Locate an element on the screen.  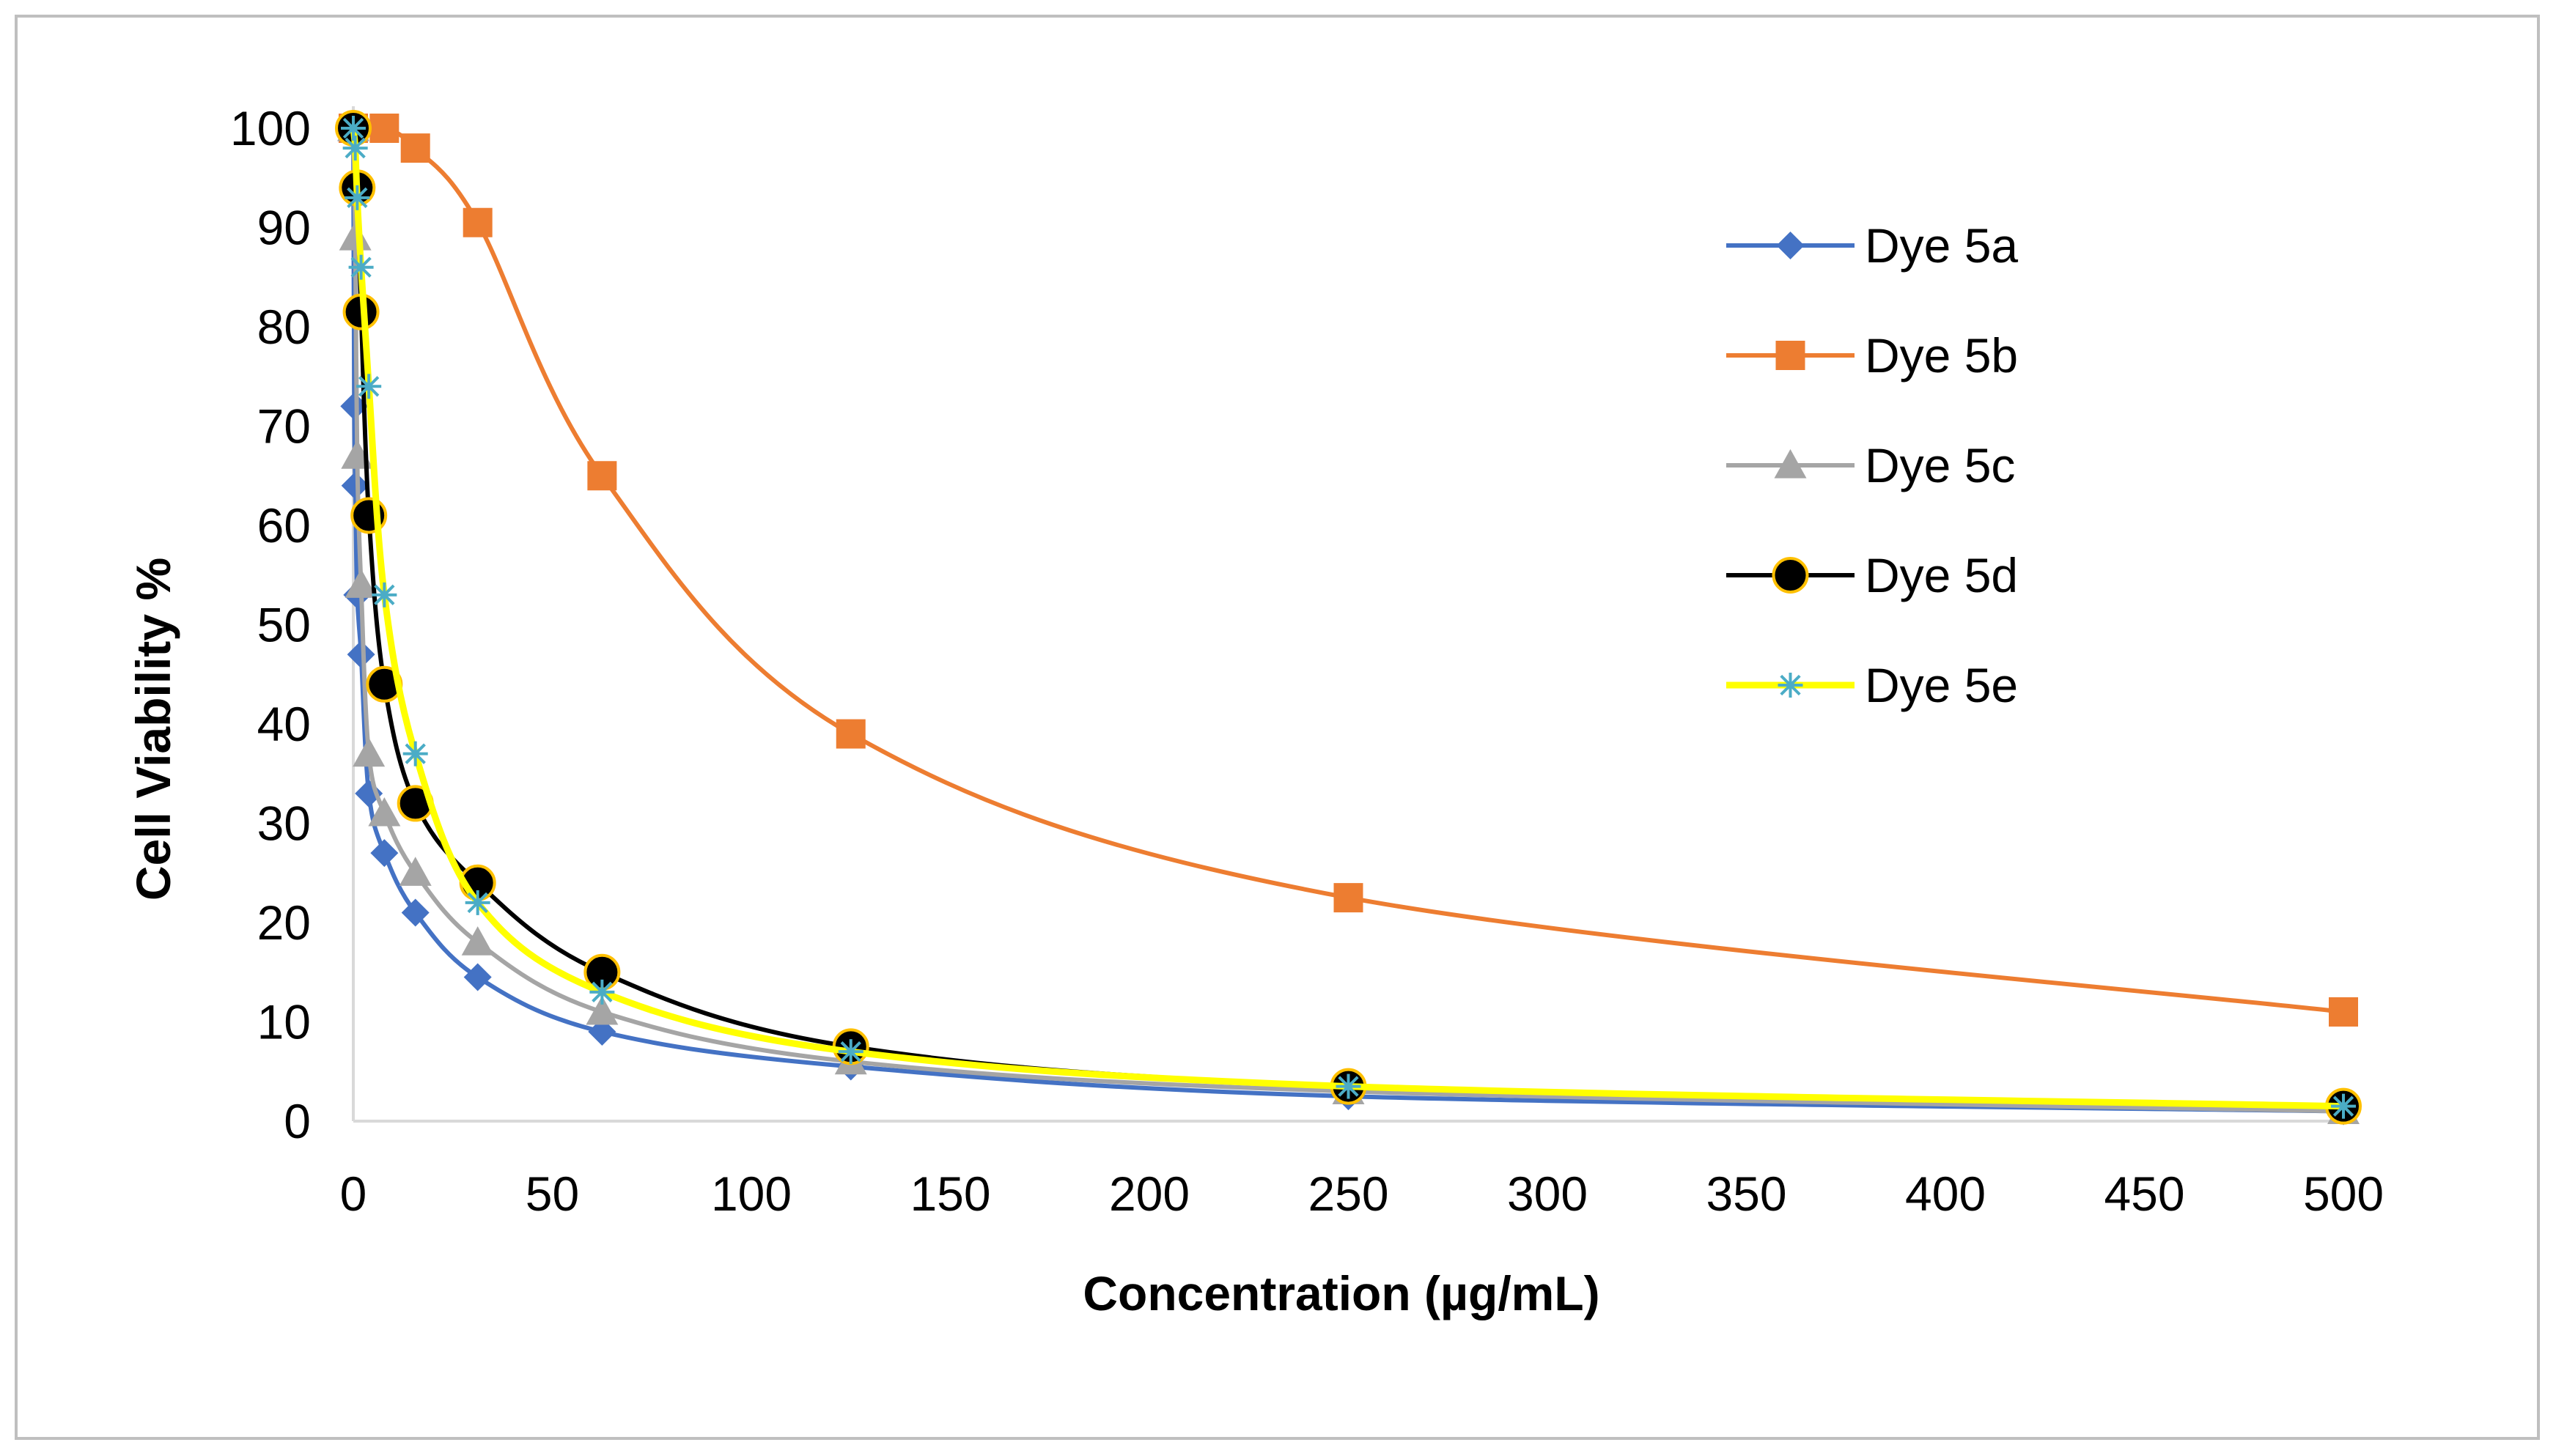
y-tick-label: 10 is located at coordinates (284, 1022).